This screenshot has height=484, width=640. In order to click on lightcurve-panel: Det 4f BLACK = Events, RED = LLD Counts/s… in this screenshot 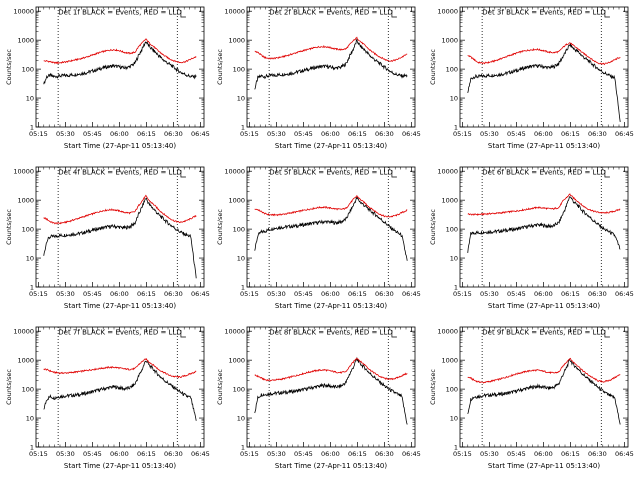, I will do `click(107, 238)`.